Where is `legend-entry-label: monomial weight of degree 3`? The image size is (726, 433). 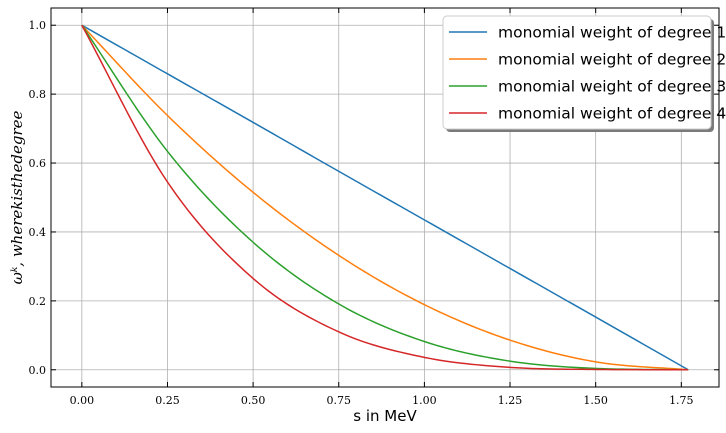 legend-entry-label: monomial weight of degree 3 is located at coordinates (612, 87).